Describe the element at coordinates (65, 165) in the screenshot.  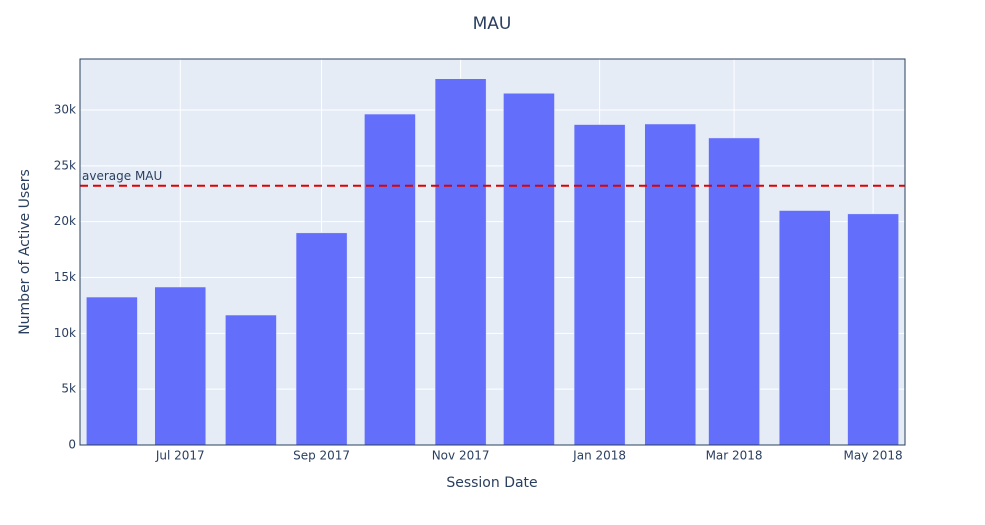
I see `y-tick-label: 25k` at that location.